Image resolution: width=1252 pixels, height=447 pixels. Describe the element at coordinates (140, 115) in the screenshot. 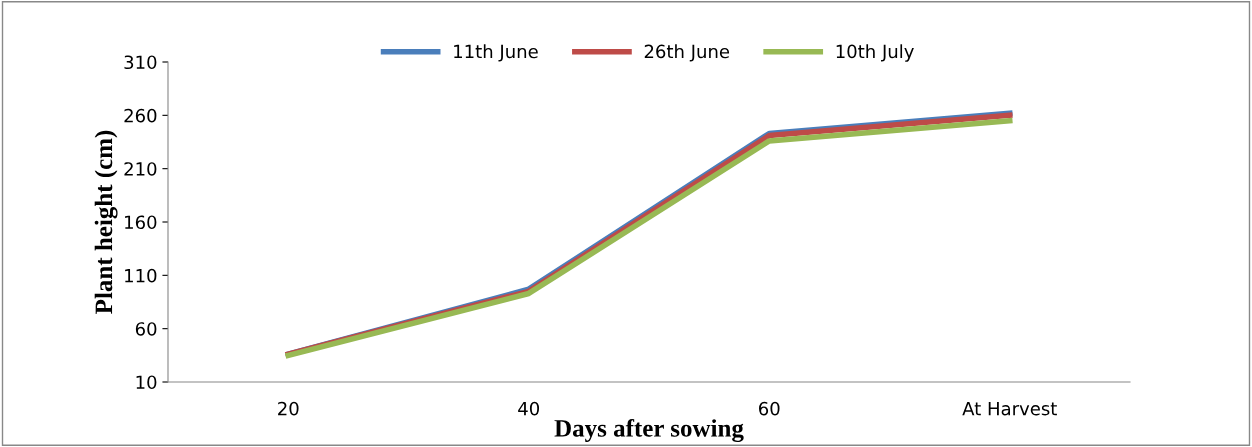

I see `y-tick-label: 260` at that location.